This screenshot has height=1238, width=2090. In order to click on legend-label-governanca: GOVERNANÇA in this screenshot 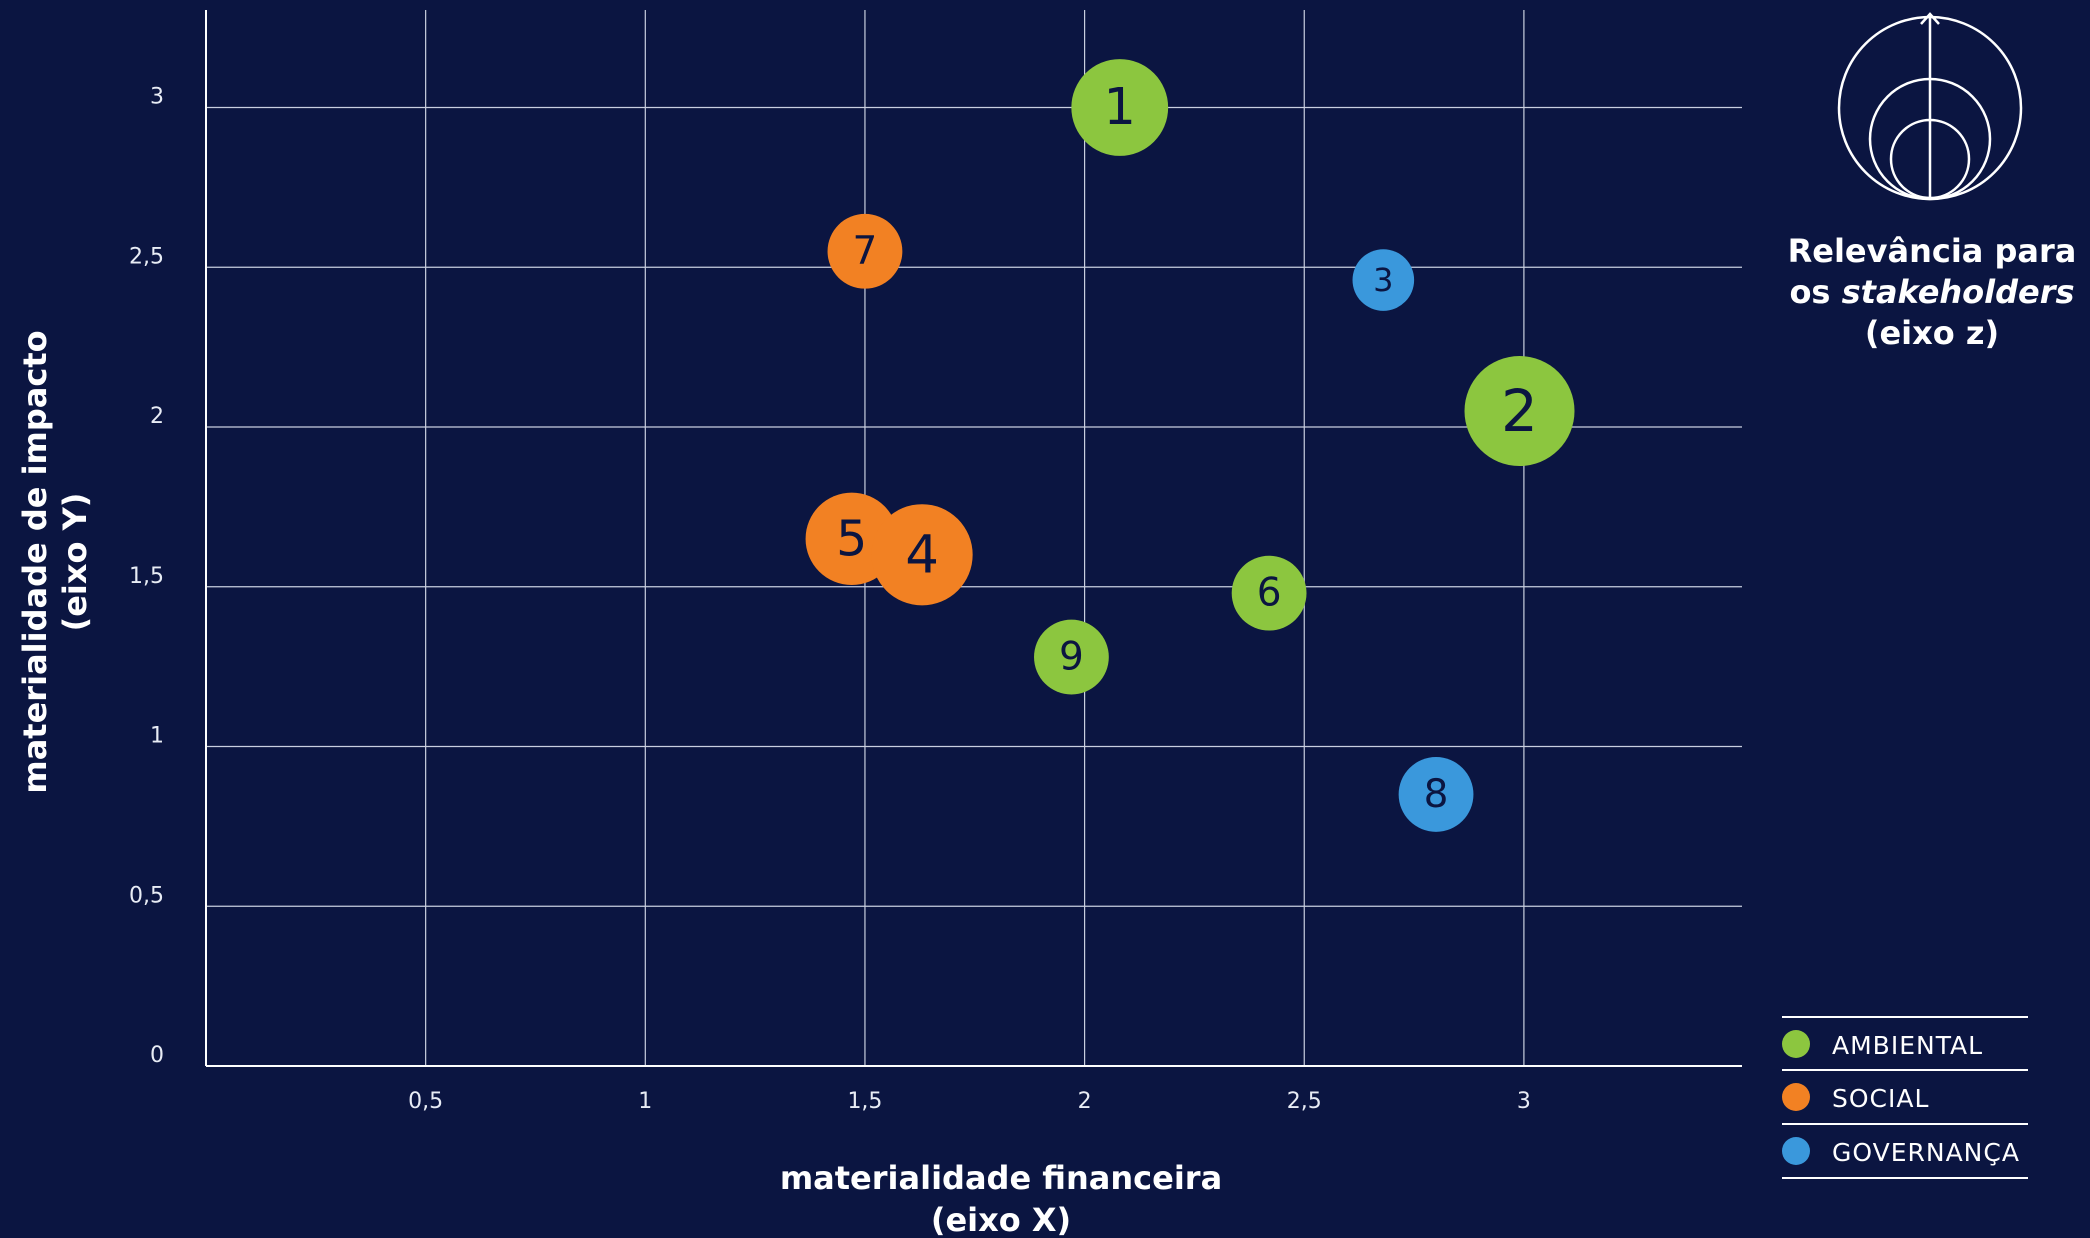, I will do `click(1926, 1152)`.